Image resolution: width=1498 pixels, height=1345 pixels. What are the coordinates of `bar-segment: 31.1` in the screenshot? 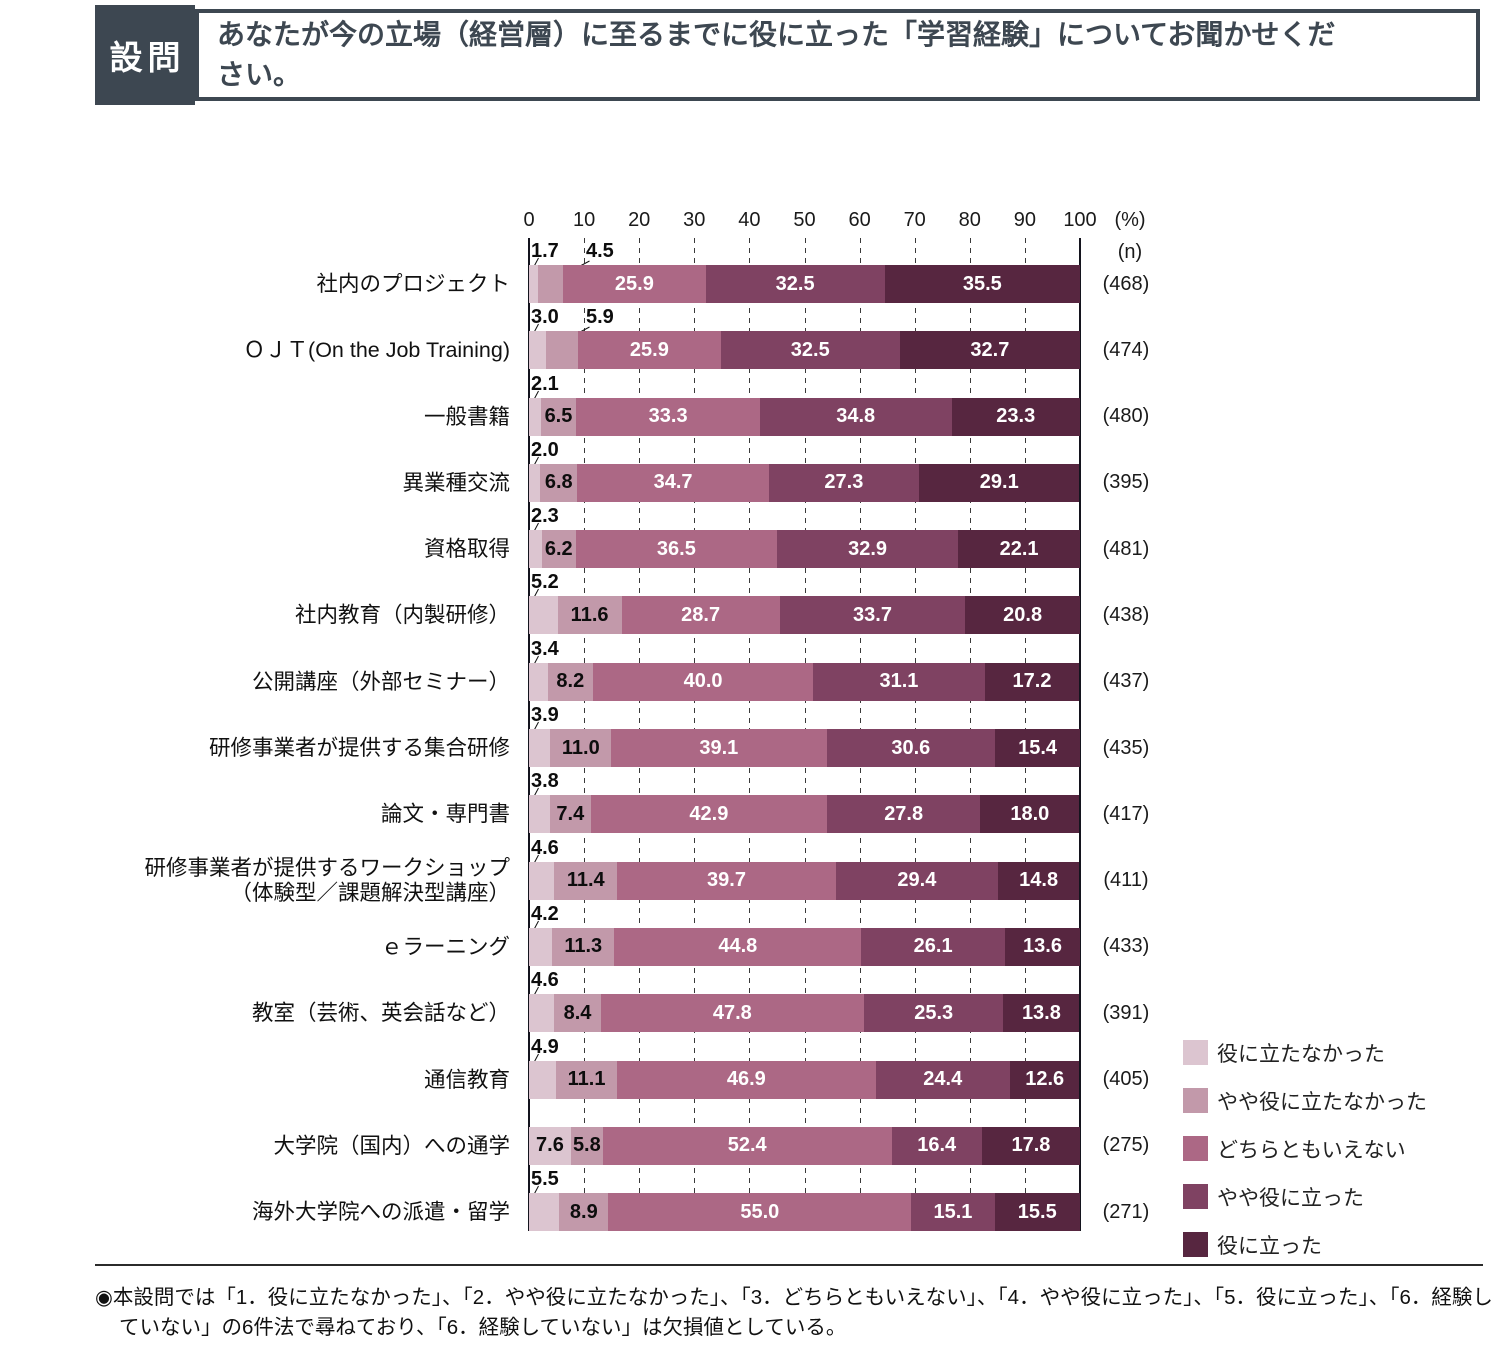 It's located at (899, 681).